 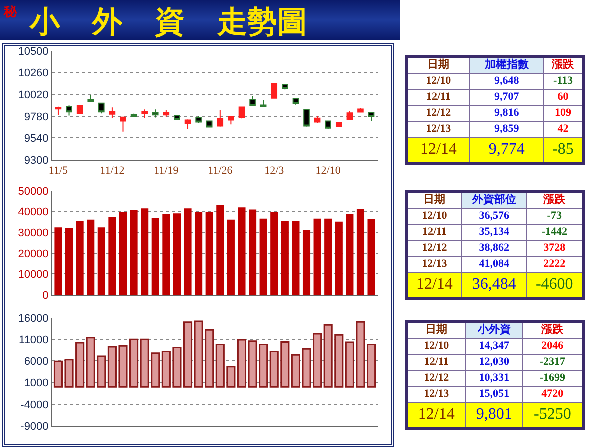 I want to click on text: 2222, so click(x=555, y=264).